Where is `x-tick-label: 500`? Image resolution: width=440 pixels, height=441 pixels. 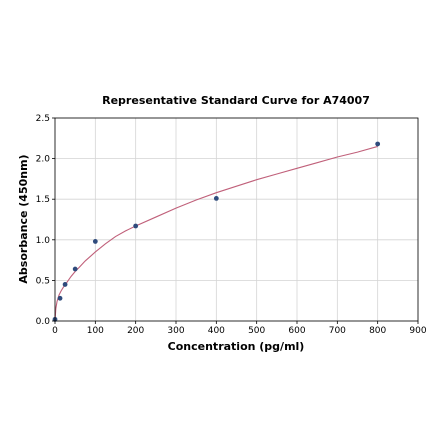 x-tick-label: 500 is located at coordinates (256, 331).